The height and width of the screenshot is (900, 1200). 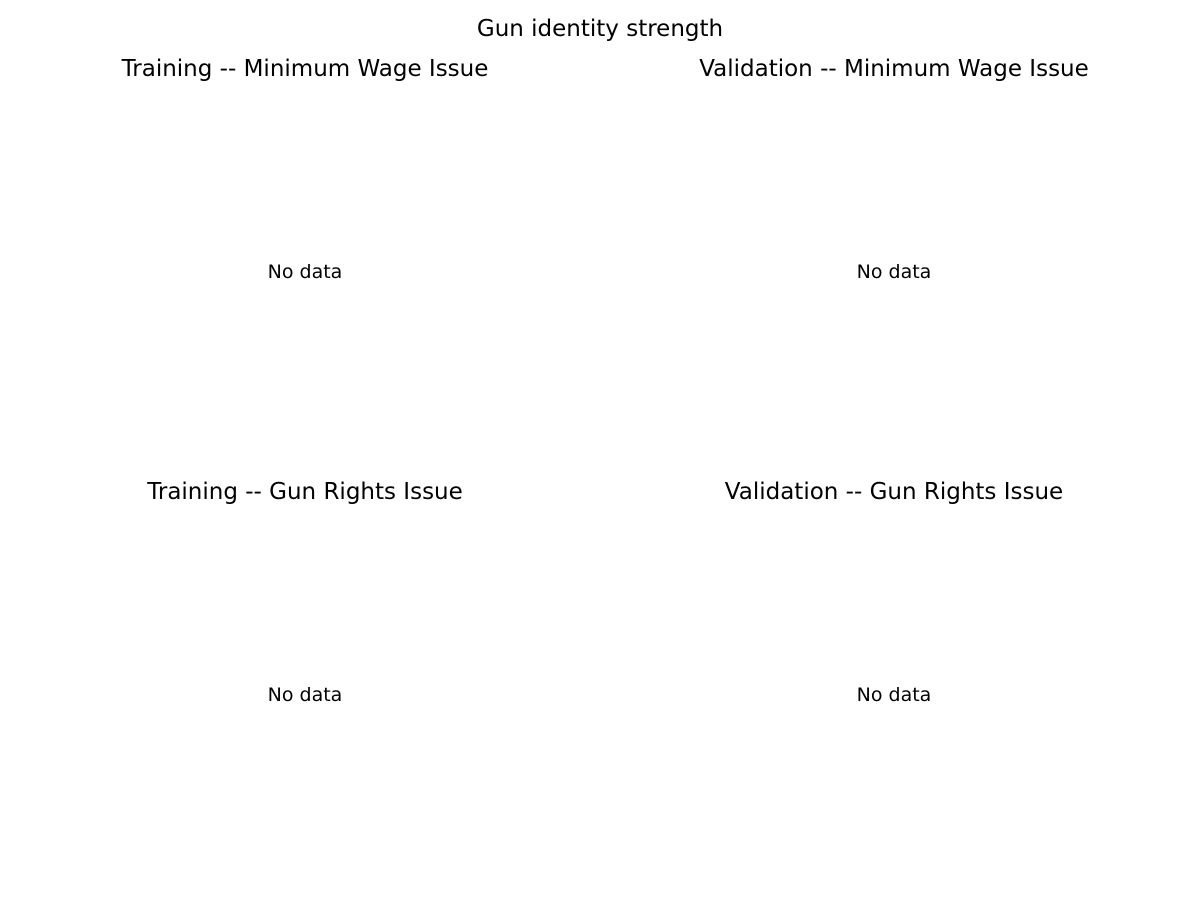 What do you see at coordinates (600, 29) in the screenshot?
I see `figure-title: Gun identity strength` at bounding box center [600, 29].